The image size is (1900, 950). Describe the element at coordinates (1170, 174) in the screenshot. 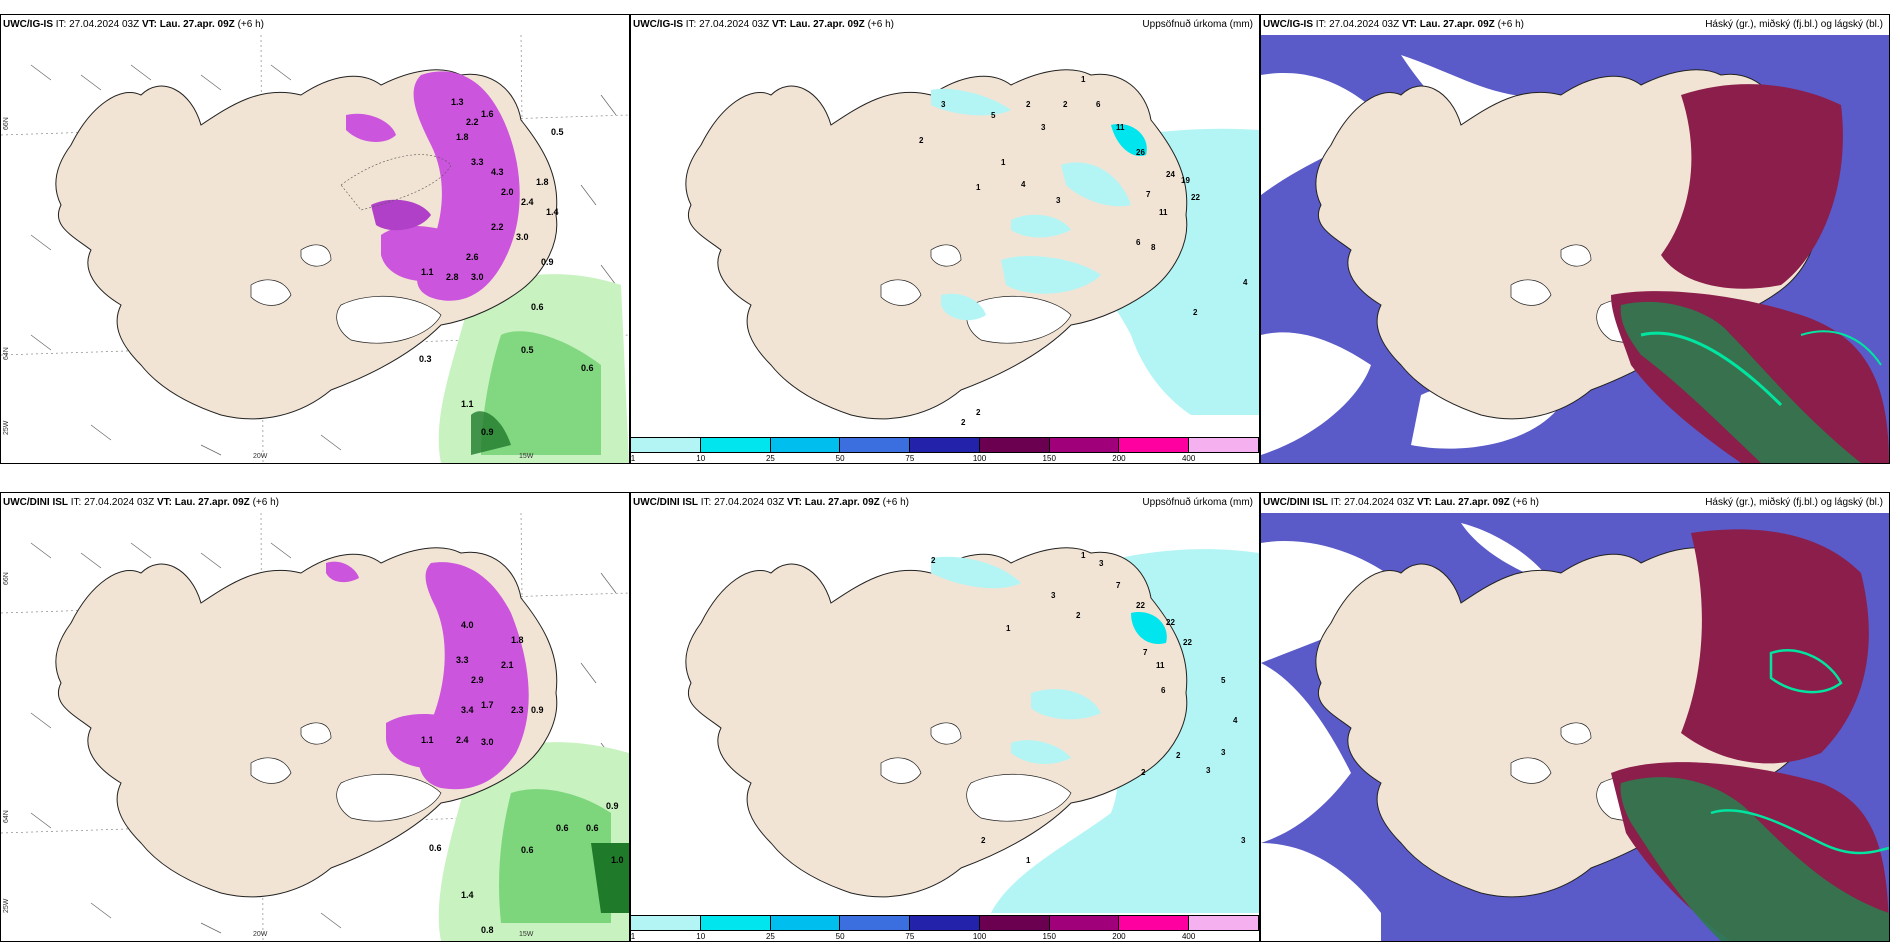

I see `svg-text: 24` at that location.